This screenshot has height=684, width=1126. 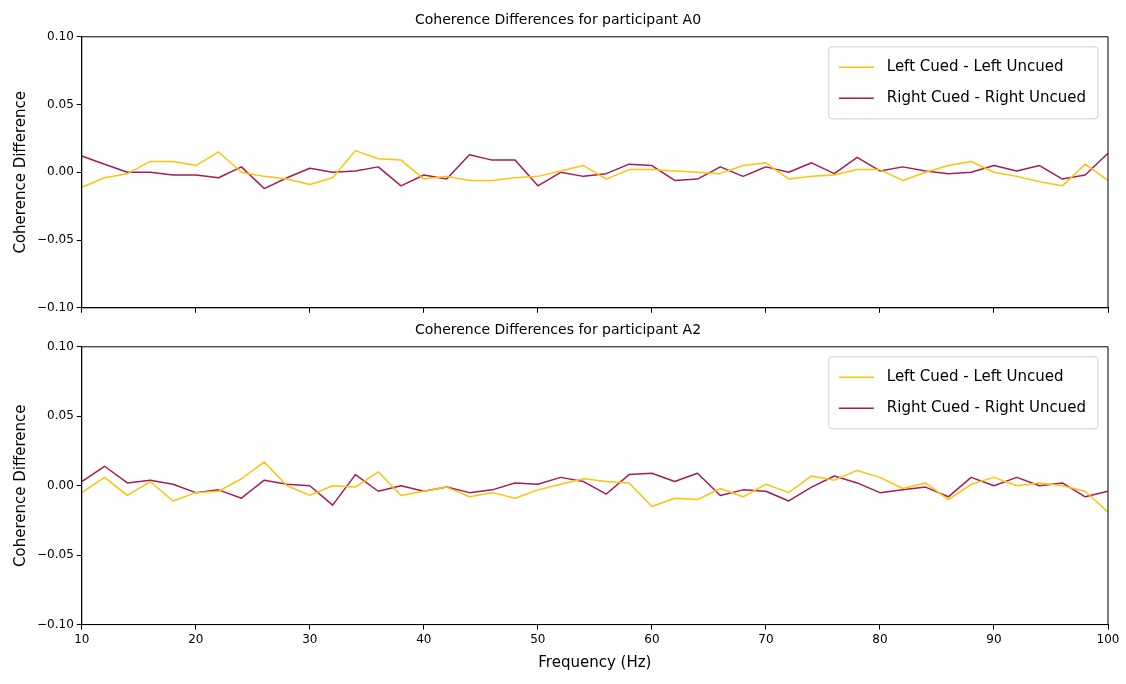 What do you see at coordinates (82, 638) in the screenshot?
I see `x-tick-label: 10` at bounding box center [82, 638].